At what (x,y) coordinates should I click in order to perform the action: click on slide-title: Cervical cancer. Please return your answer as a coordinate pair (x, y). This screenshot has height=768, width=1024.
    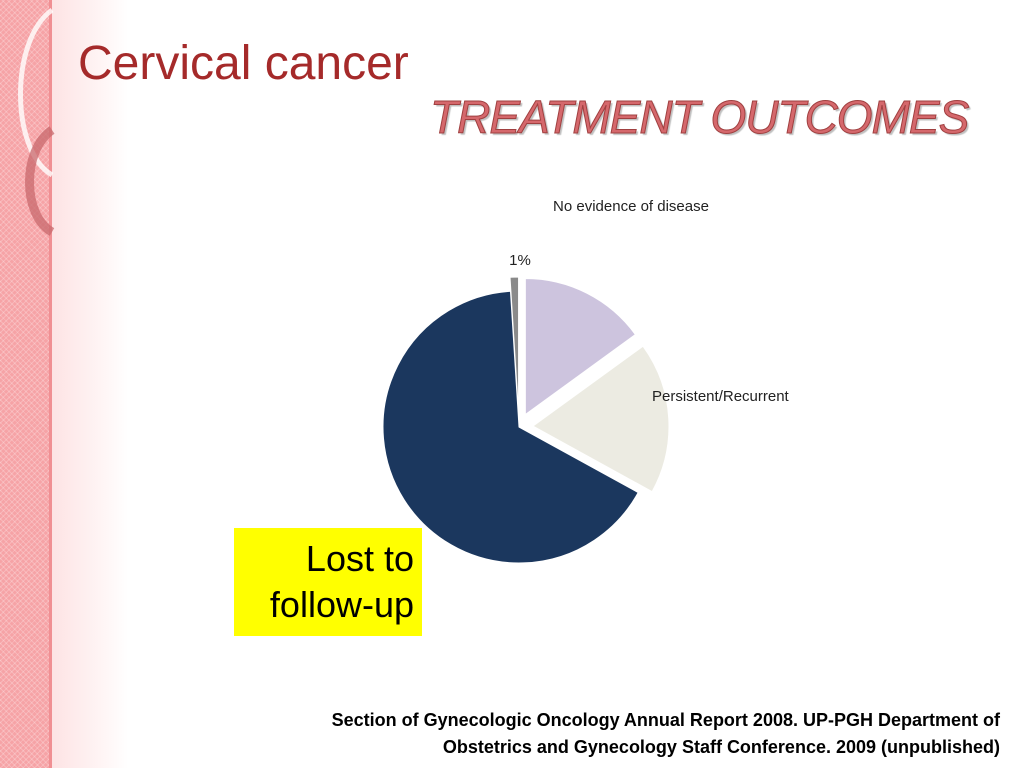
    Looking at the image, I should click on (243, 63).